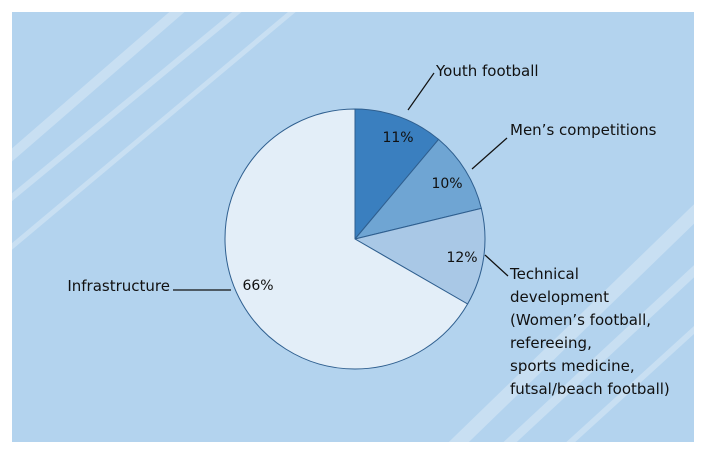 This screenshot has width=704, height=452. What do you see at coordinates (118, 286) in the screenshot?
I see `slice-label-infrastructure: Infrastructure` at bounding box center [118, 286].